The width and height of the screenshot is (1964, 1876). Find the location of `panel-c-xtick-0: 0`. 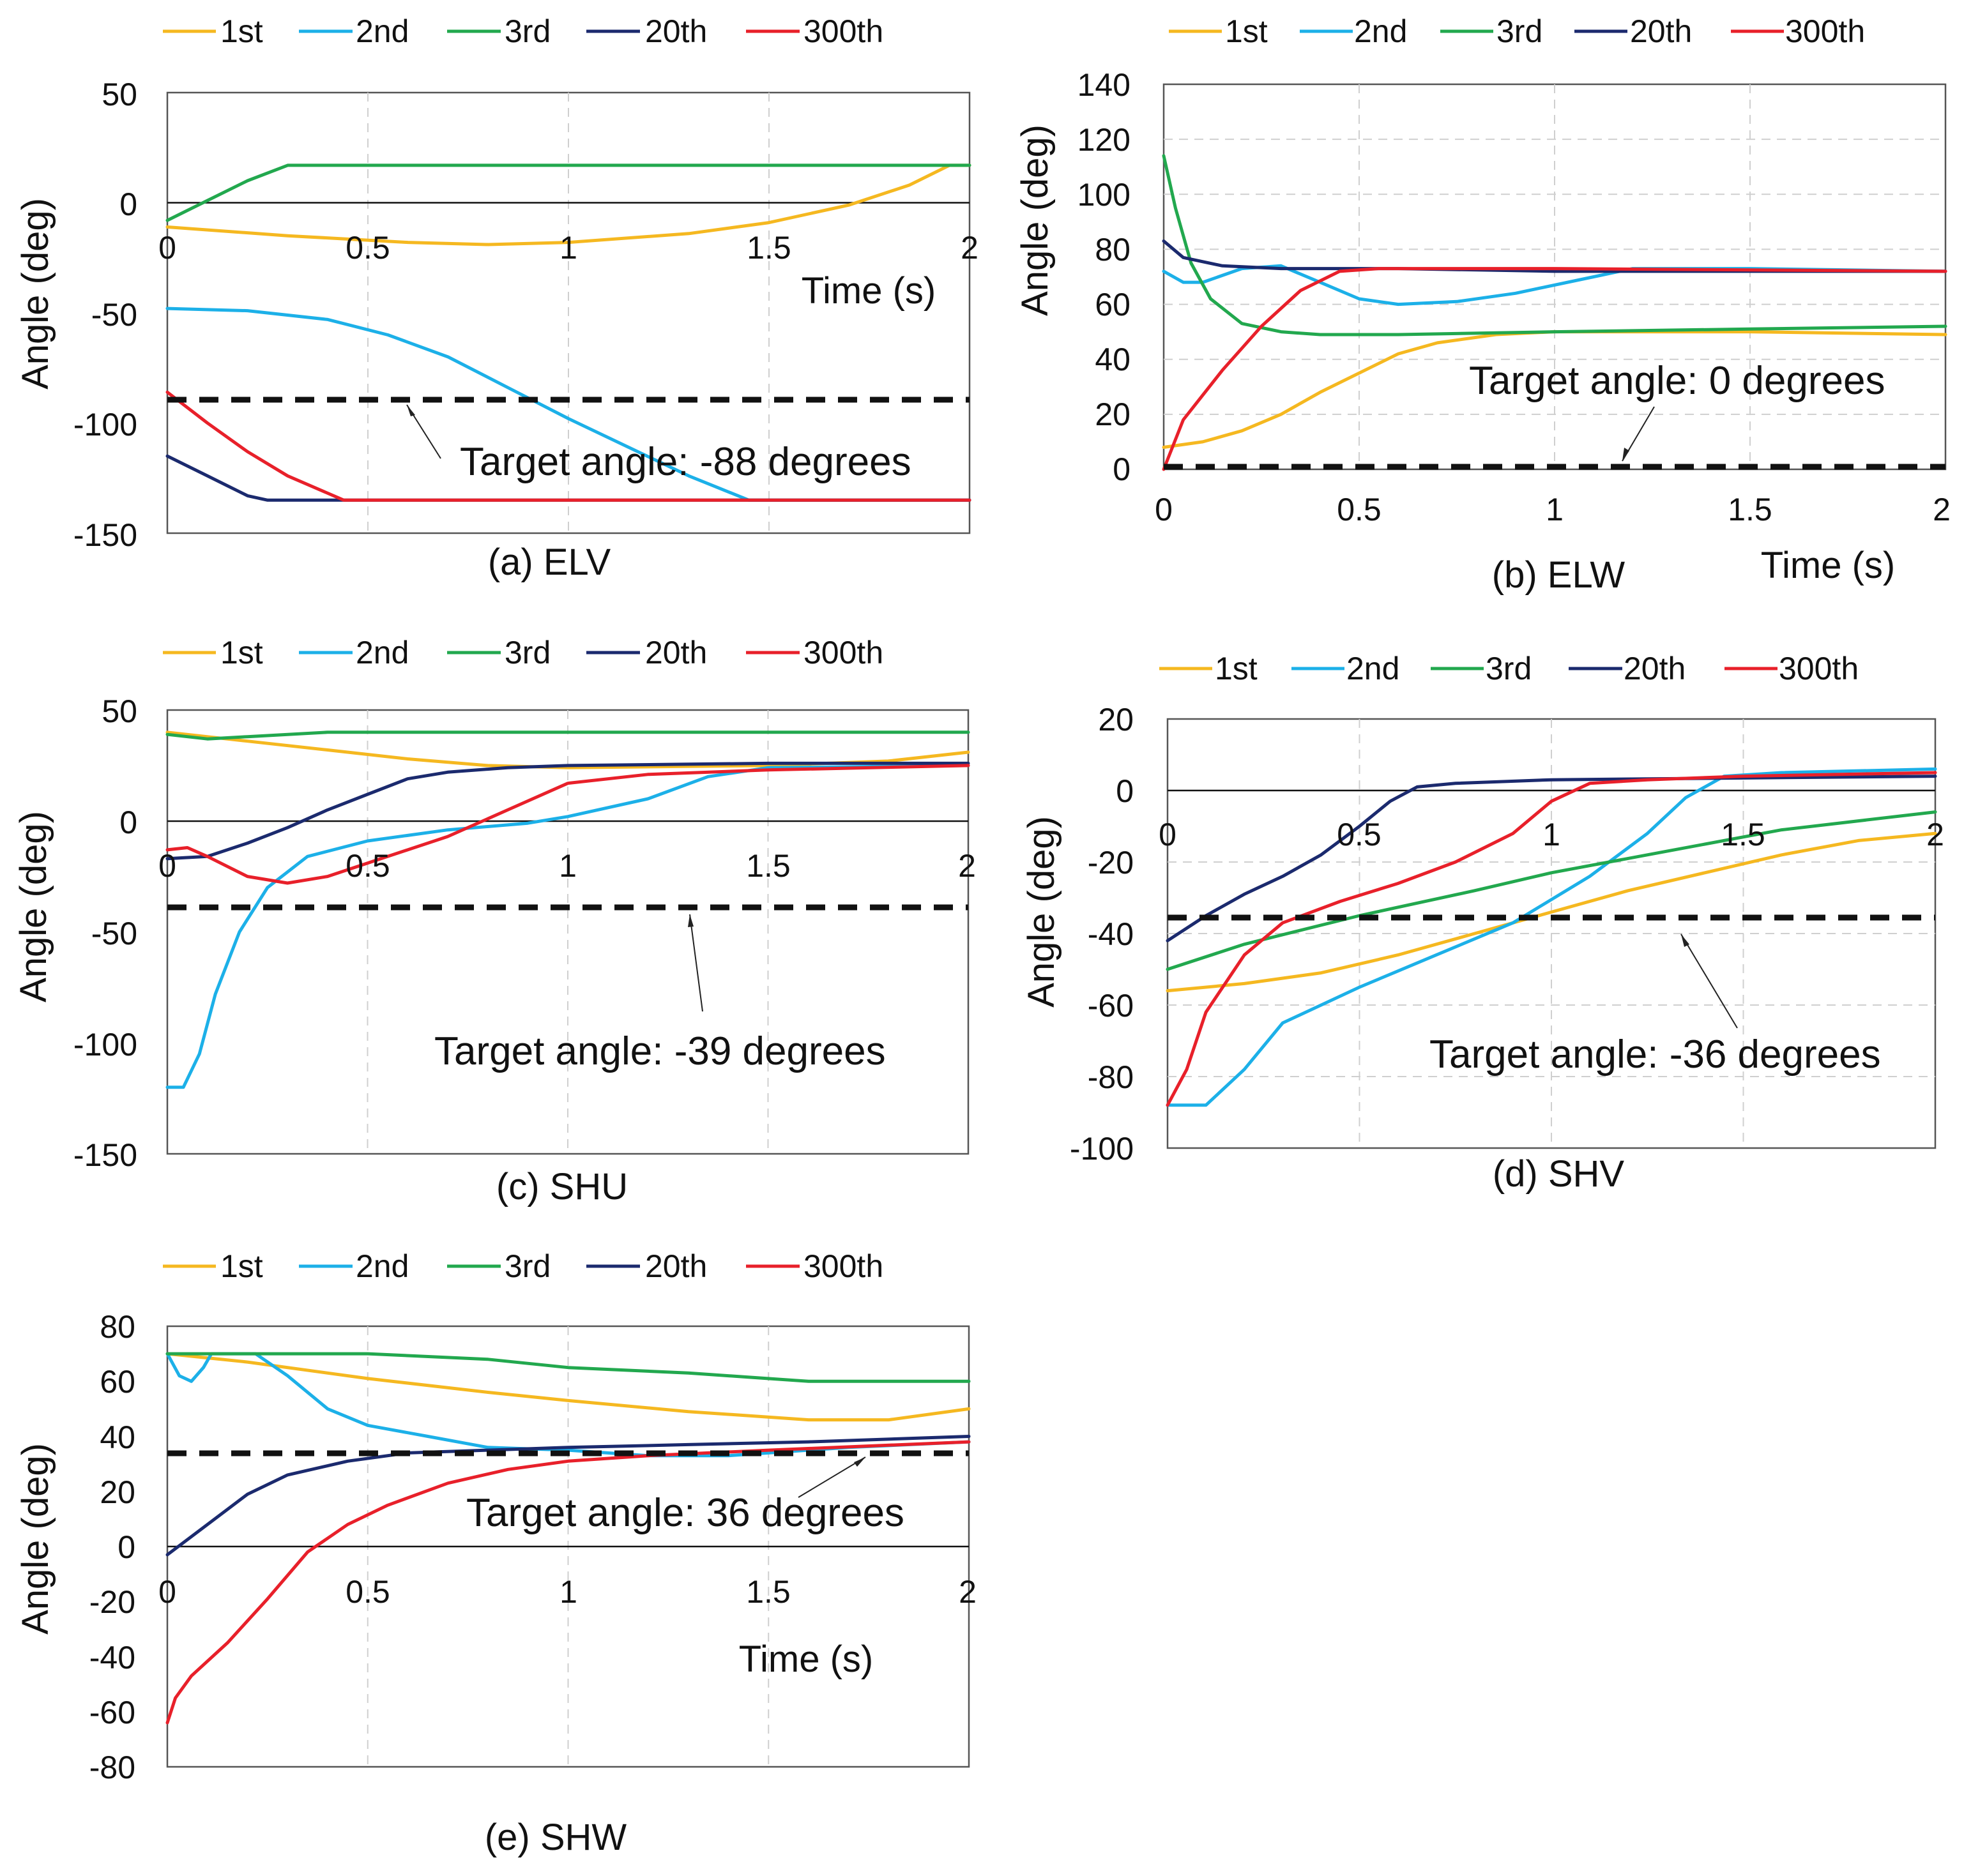

panel-c-xtick-0: 0 is located at coordinates (167, 866).